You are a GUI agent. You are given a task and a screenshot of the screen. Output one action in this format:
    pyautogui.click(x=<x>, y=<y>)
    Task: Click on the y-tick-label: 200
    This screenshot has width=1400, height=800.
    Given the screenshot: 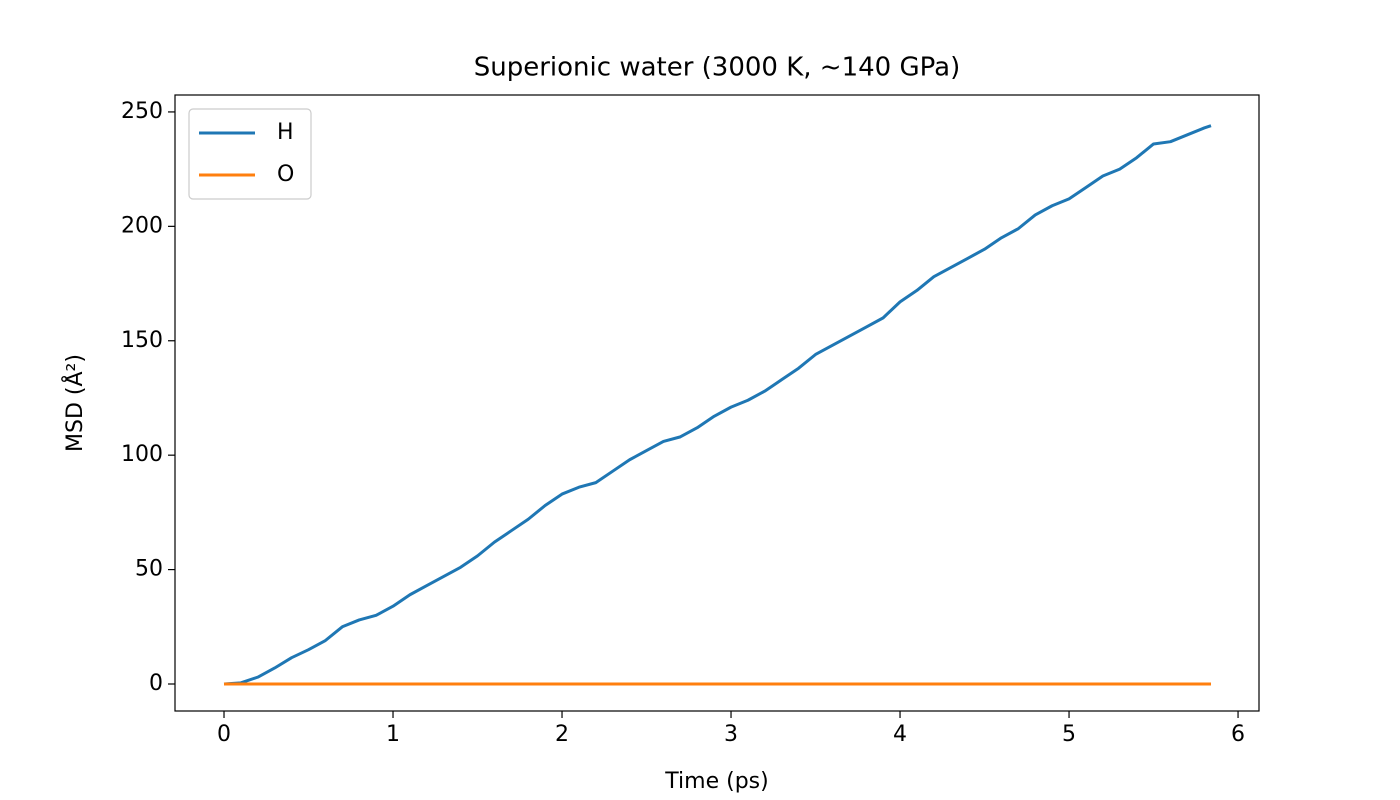 What is the action you would take?
    pyautogui.click(x=142, y=225)
    